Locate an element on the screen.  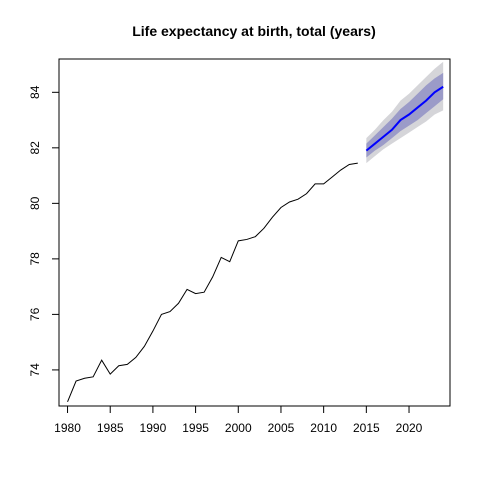
x-tick-label: 2000 is located at coordinates (238, 428).